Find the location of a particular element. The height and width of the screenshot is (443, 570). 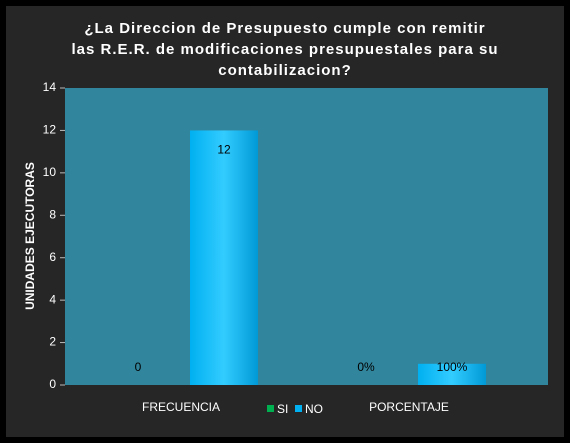

legend-label: SI is located at coordinates (282, 409).